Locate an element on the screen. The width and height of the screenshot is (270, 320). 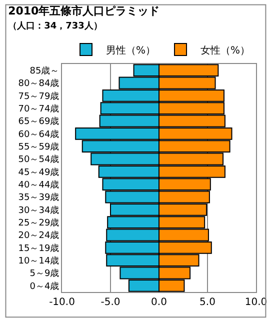
y-tick-label: 85歳～ is located at coordinates (45, 70).